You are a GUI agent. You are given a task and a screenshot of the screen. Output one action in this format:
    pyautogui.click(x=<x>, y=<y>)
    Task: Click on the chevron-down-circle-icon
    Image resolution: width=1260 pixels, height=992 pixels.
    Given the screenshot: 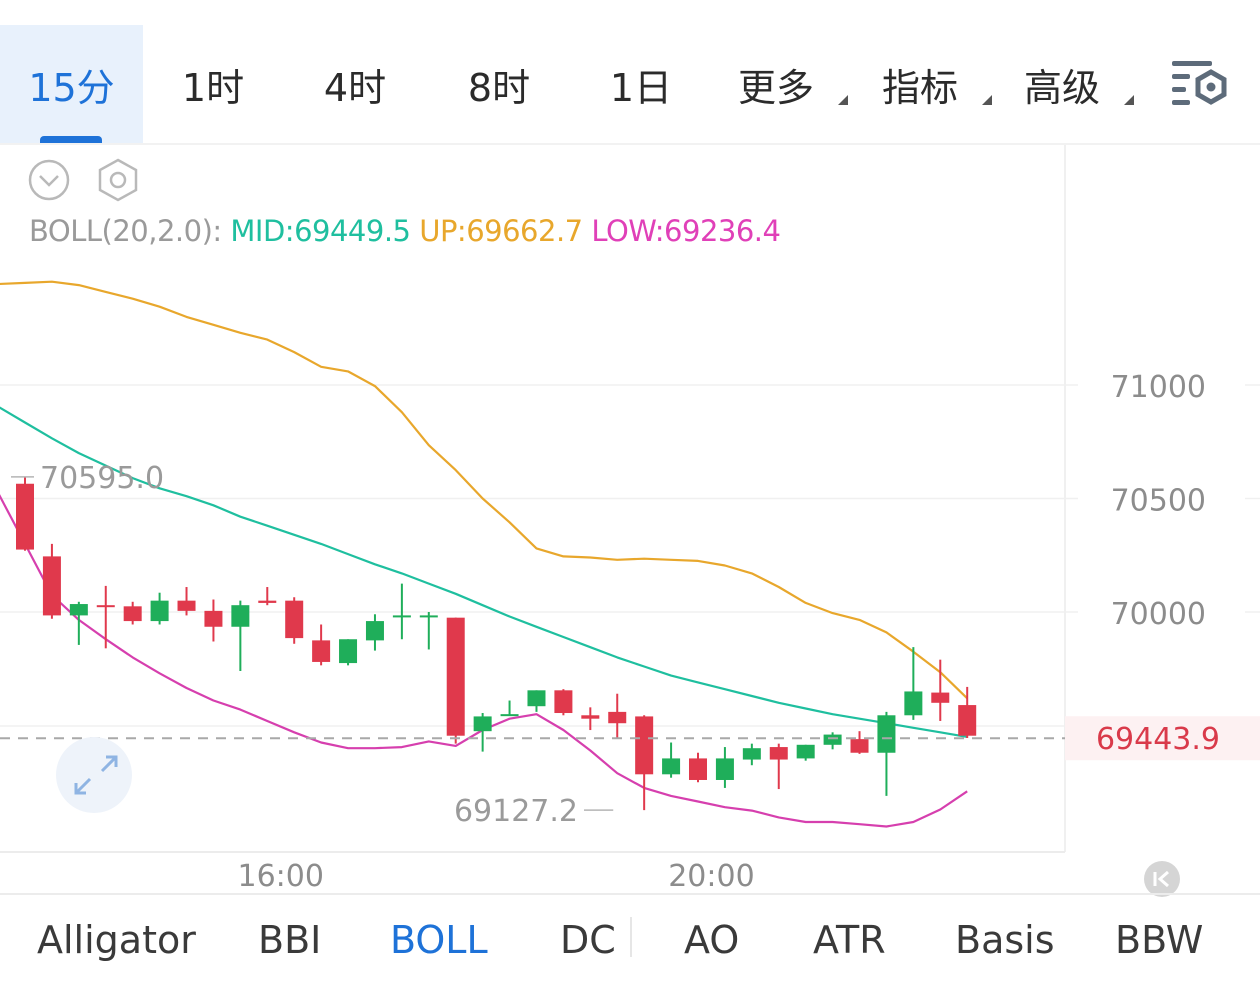 What is the action you would take?
    pyautogui.click(x=49, y=180)
    